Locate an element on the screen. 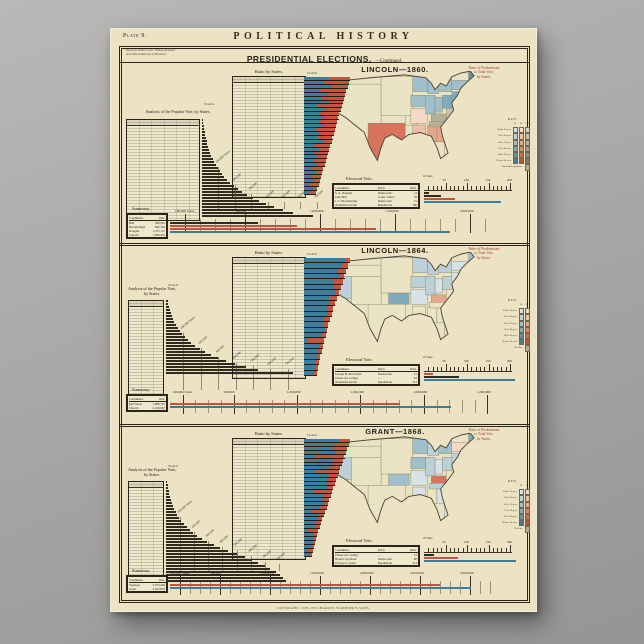 The image size is (644, 644). electoral-tick-label: 150 is located at coordinates (488, 180).